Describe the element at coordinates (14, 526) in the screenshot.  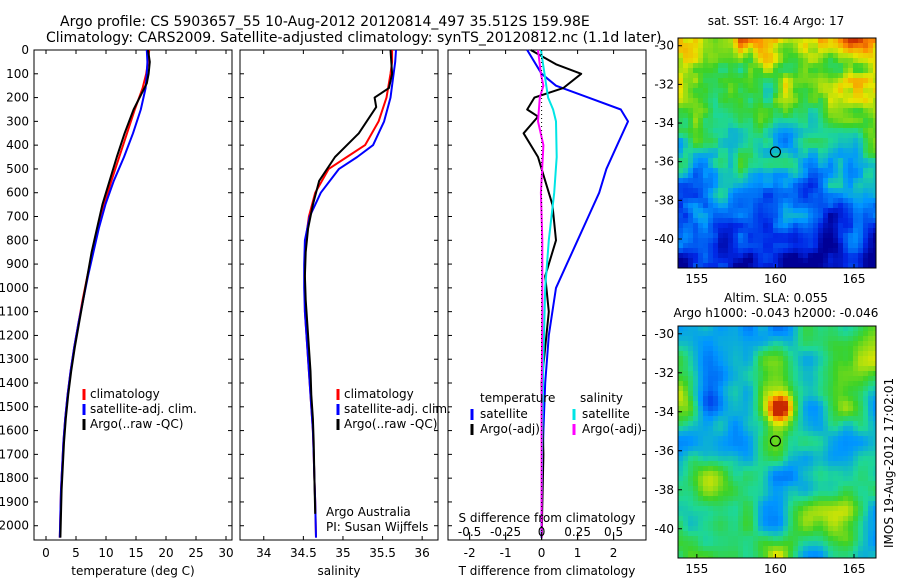
I see `y-tick-label: 2000` at that location.